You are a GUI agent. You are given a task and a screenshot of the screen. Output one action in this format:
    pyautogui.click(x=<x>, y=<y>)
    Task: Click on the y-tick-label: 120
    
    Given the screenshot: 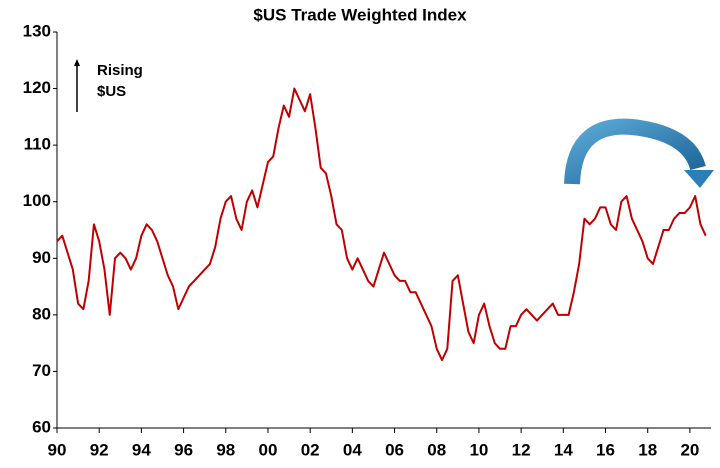 What is the action you would take?
    pyautogui.click(x=37, y=87)
    